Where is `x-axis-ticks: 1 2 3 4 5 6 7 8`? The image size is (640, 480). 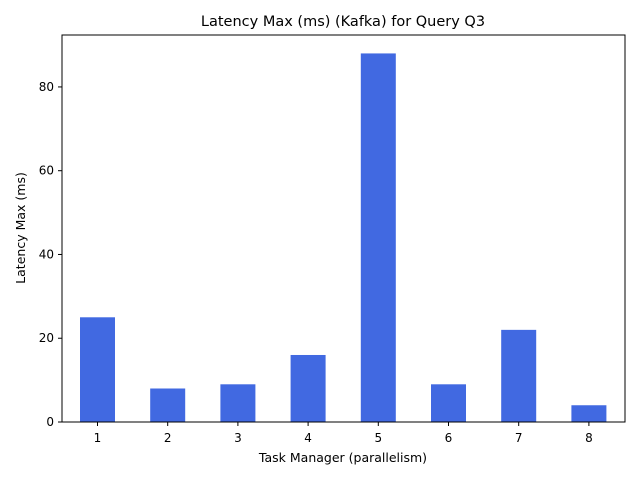
x-axis-ticks: 1 2 3 4 5 6 7 8 is located at coordinates (343, 433).